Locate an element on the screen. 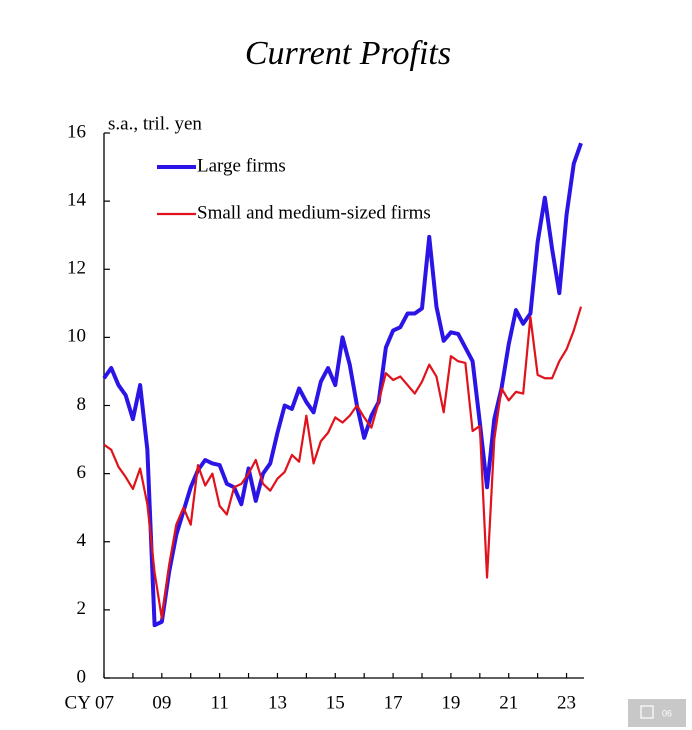 This screenshot has width=692, height=730. x-tick-label: 15 is located at coordinates (335, 702).